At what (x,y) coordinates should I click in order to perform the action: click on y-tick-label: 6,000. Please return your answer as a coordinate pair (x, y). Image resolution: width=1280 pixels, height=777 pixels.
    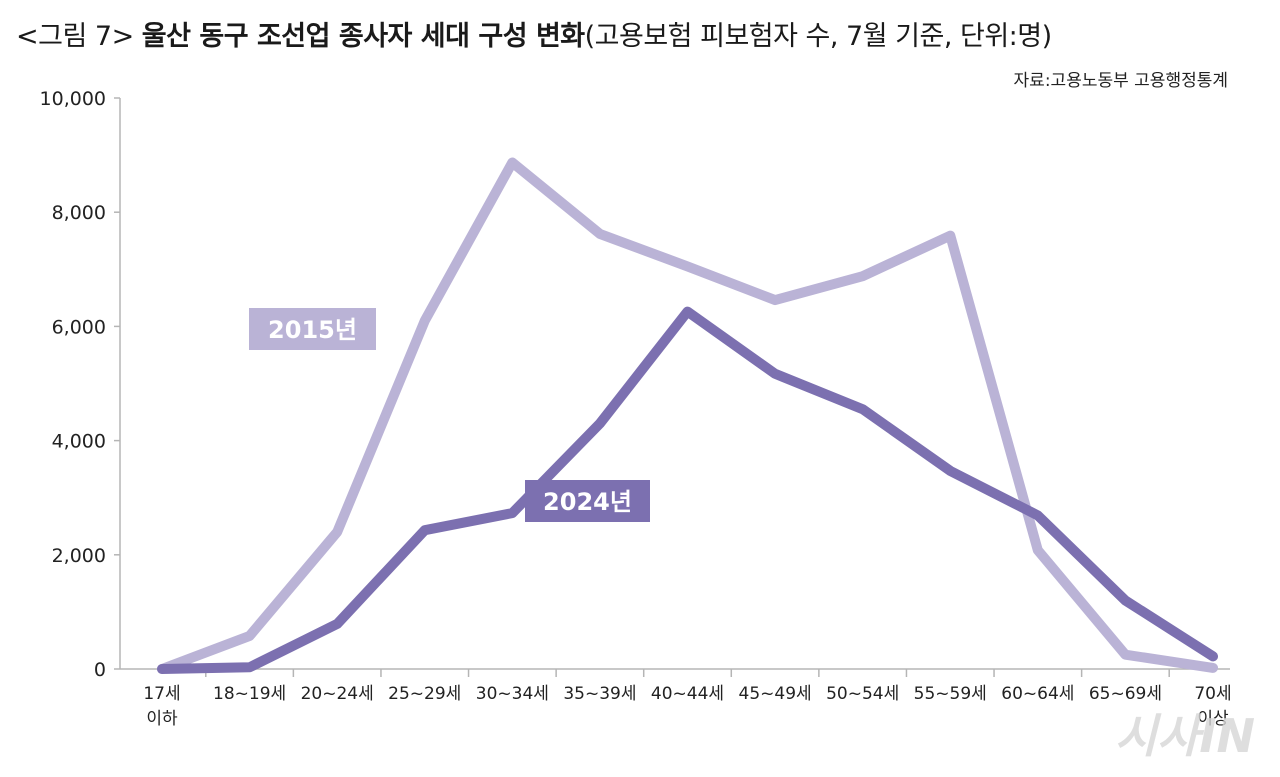
    Looking at the image, I should click on (79, 327).